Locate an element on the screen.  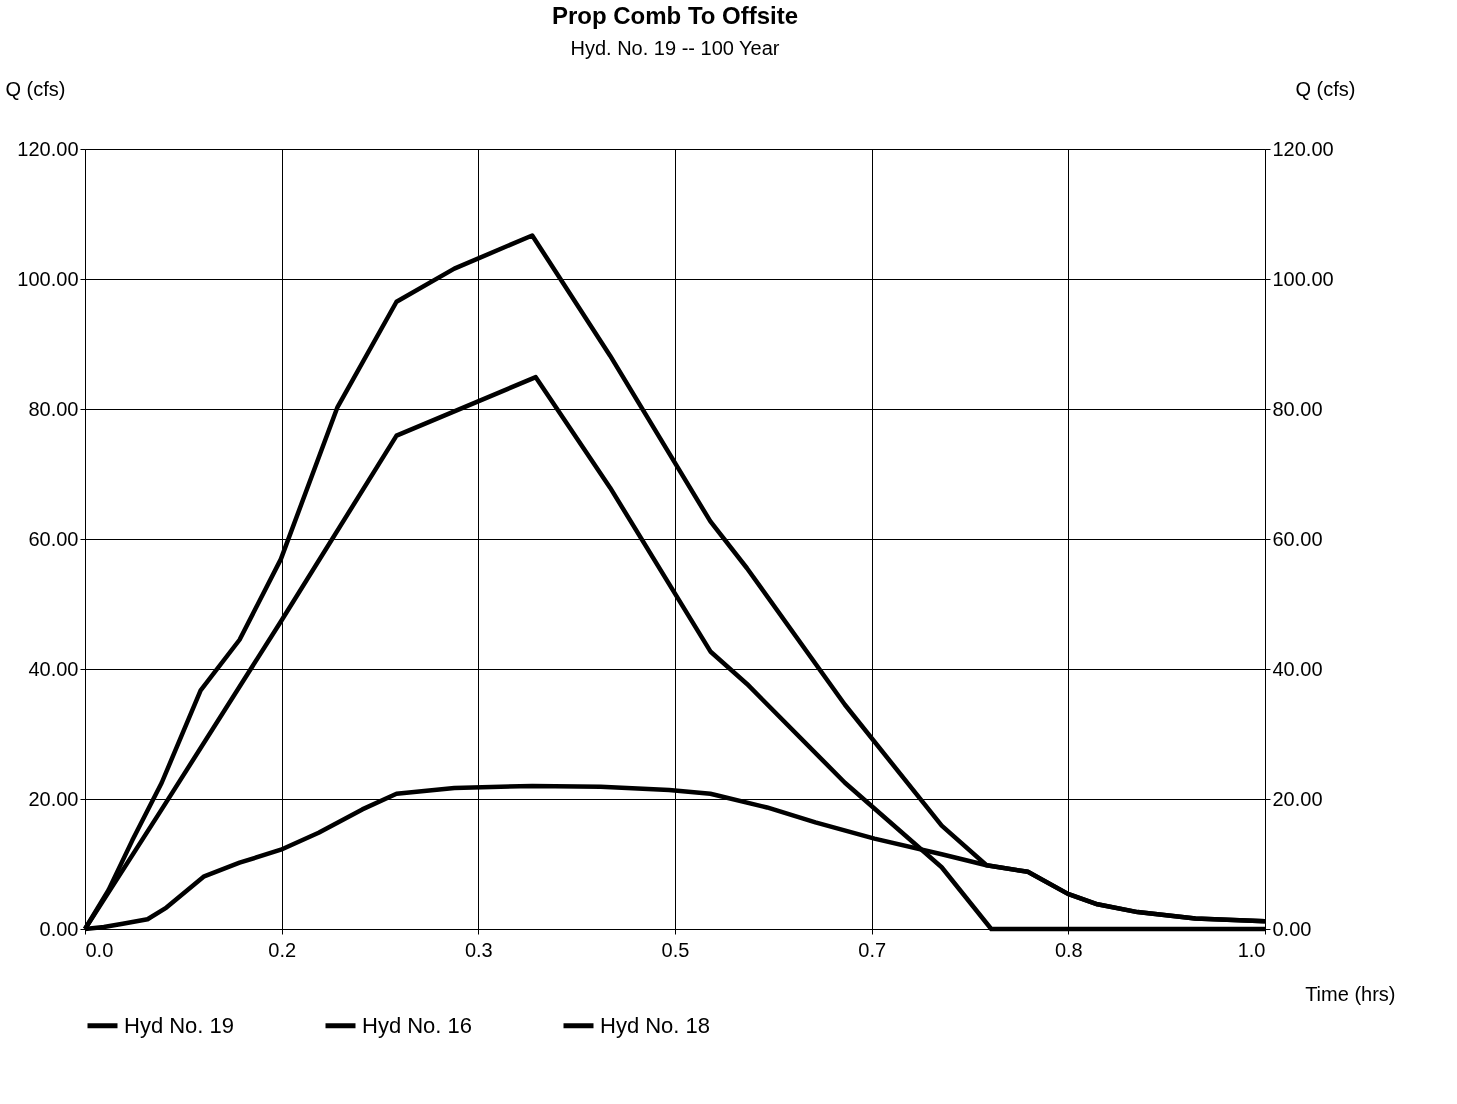
x-tick-label: 0.2 is located at coordinates (282, 949).